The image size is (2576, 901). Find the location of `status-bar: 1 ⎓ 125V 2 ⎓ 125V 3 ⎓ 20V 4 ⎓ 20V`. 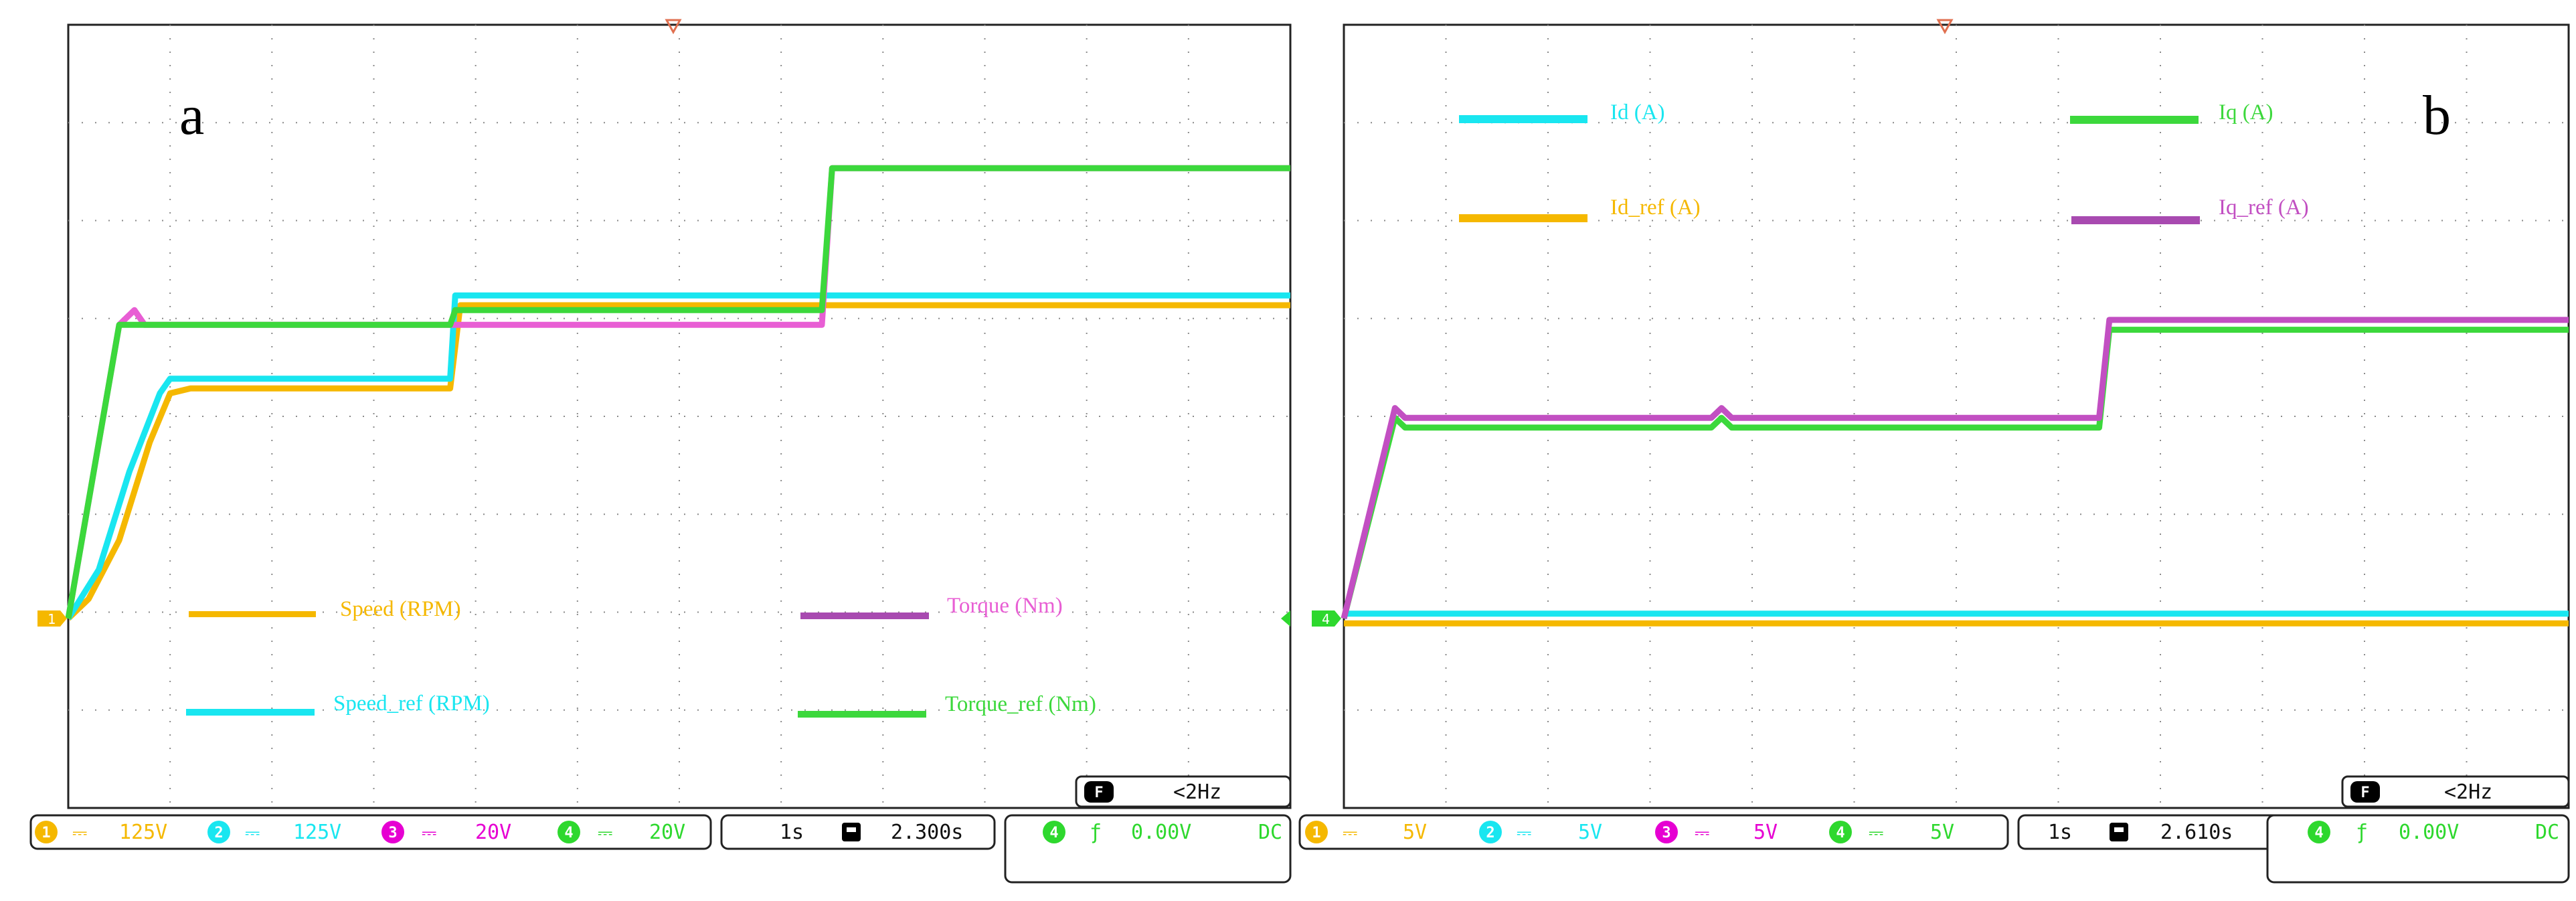

status-bar: 1 ⎓ 125V 2 ⎓ 125V 3 ⎓ 20V 4 ⎓ 20V is located at coordinates (660, 849).